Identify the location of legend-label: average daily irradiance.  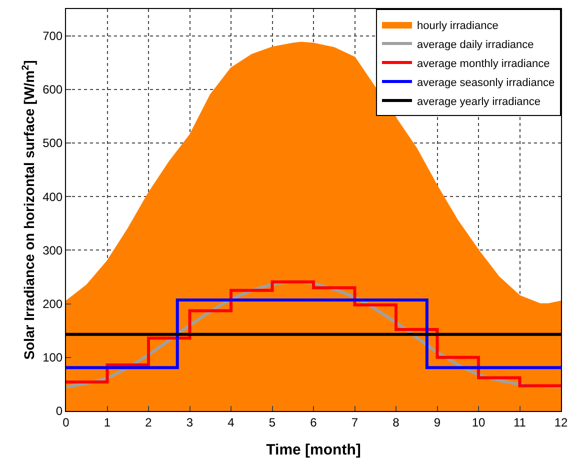
(475, 44).